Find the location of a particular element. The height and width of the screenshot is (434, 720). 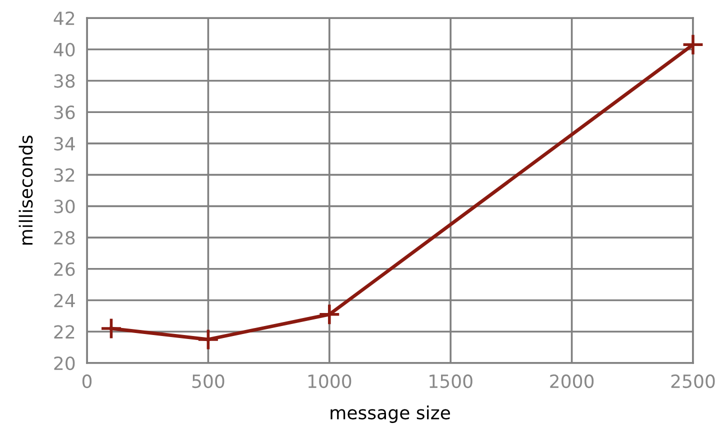

y-axis-title: milliseconds is located at coordinates (25, 190).